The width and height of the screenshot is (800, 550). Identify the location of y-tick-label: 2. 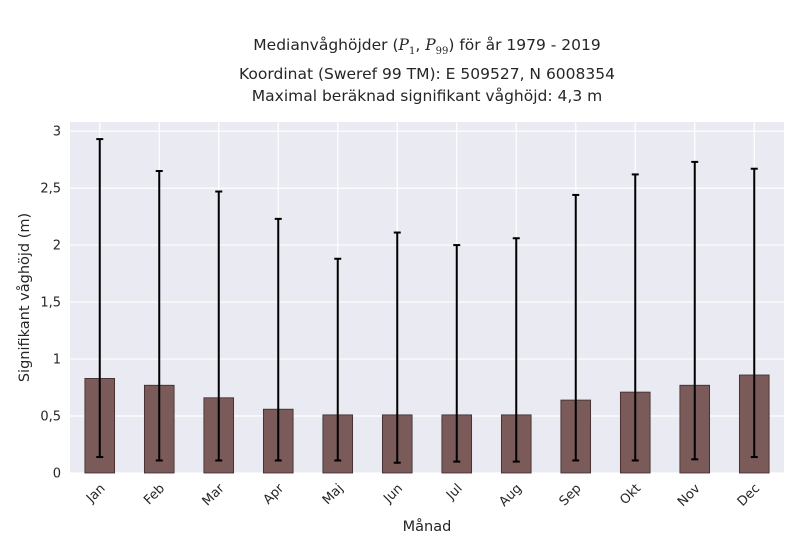
(57, 246).